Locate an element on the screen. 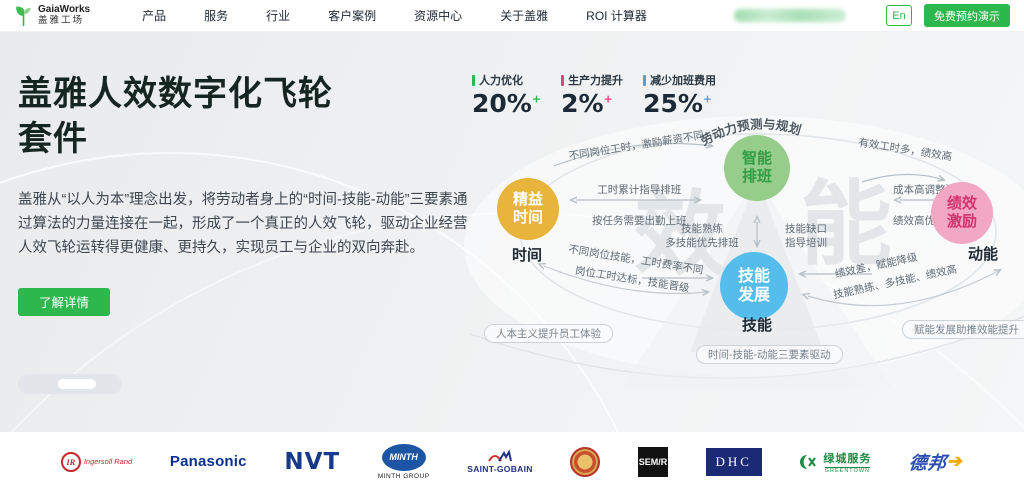 This screenshot has width=1024, height=491. node-performance-incentive: 绩效激励 is located at coordinates (962, 213).